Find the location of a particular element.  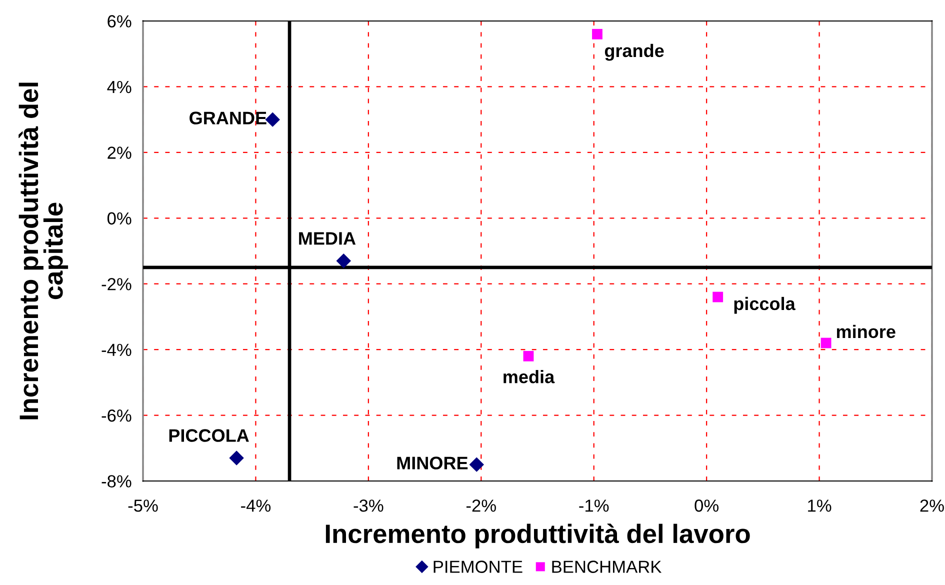

y-tick-label: 4% is located at coordinates (119, 87).